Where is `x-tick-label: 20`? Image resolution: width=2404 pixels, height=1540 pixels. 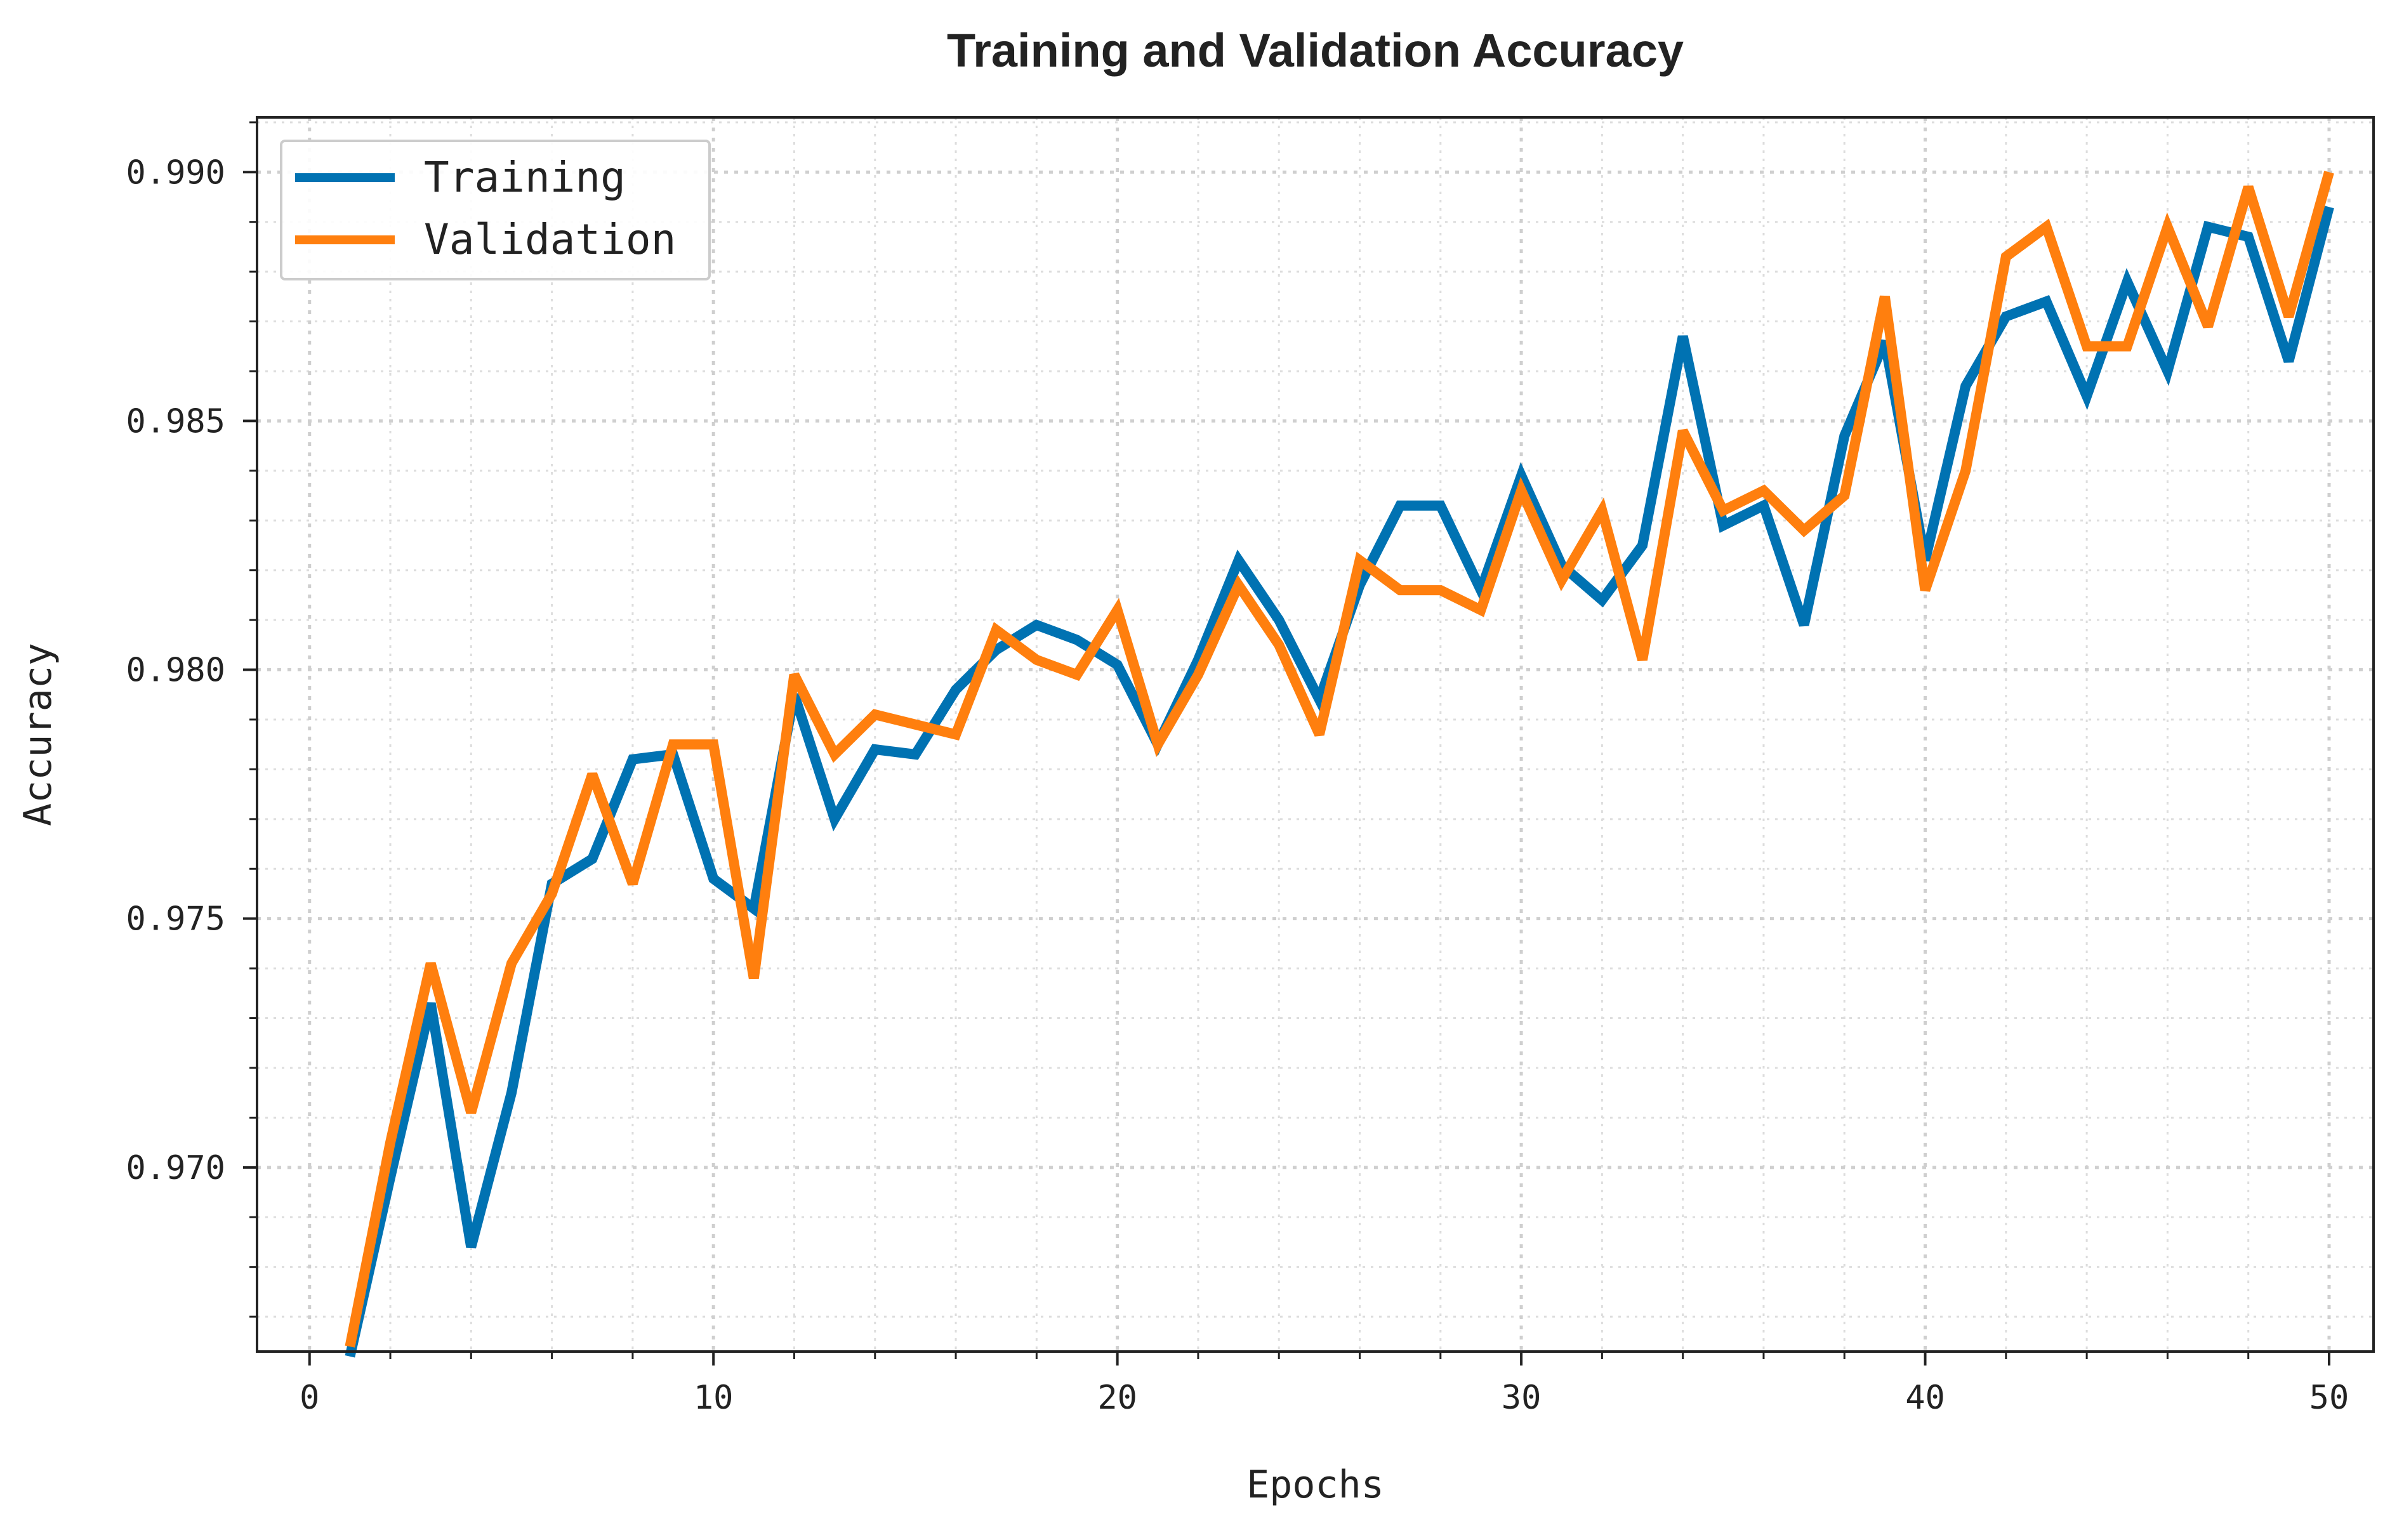 x-tick-label: 20 is located at coordinates (1117, 1398).